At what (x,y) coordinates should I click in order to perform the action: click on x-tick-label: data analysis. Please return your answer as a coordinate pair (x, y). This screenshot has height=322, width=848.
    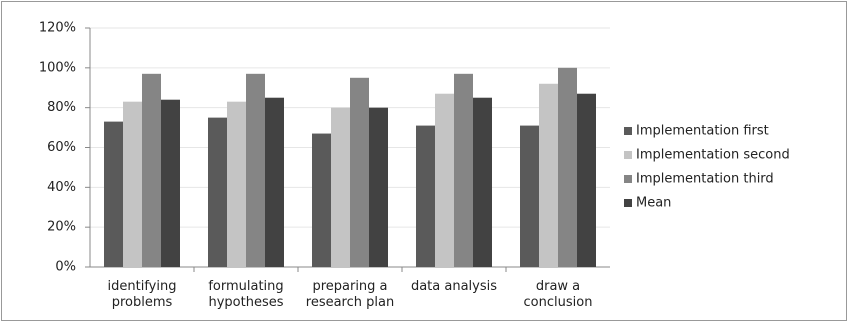
    Looking at the image, I should click on (454, 286).